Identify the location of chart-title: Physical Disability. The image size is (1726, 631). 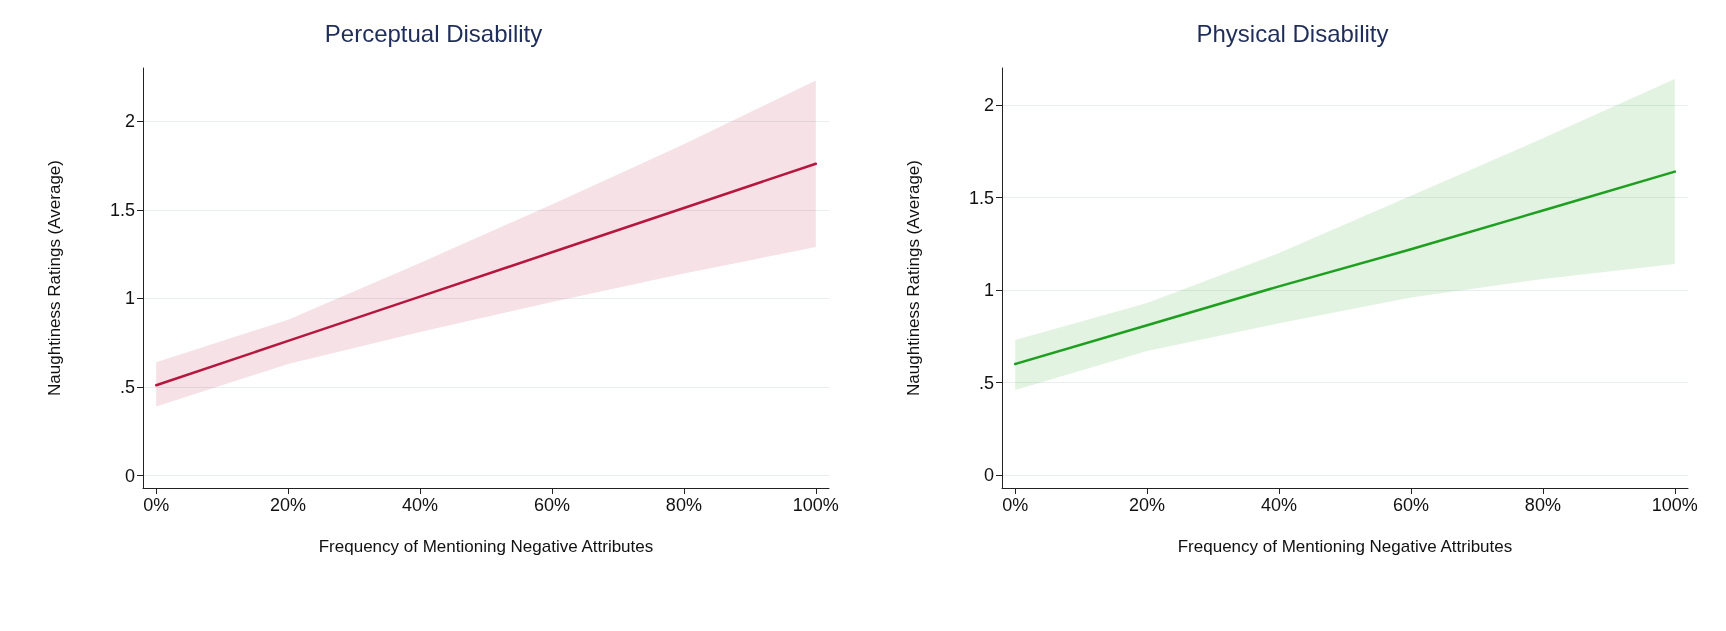
(1292, 33).